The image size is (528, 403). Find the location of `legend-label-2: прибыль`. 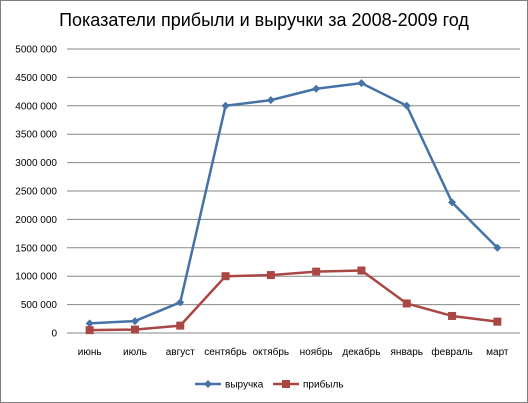

legend-label-2: прибыль is located at coordinates (323, 385).